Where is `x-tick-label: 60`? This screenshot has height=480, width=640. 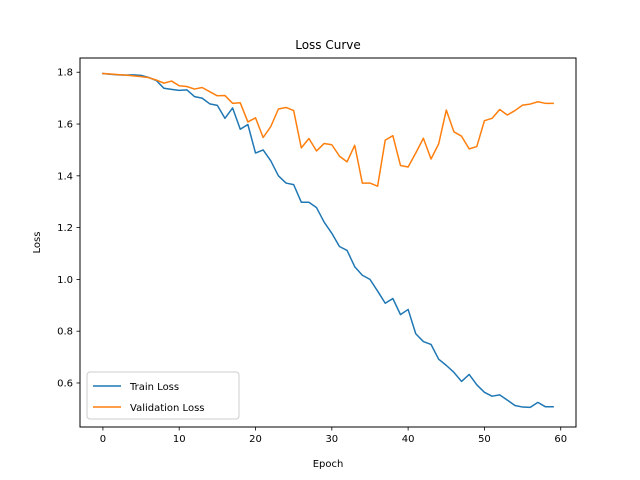 x-tick-label: 60 is located at coordinates (560, 439).